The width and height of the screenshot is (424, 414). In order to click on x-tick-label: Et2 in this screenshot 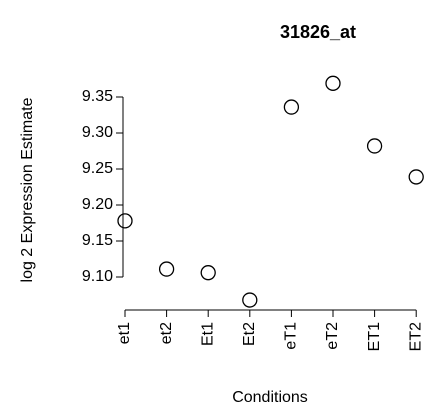, I will do `click(249, 334)`.